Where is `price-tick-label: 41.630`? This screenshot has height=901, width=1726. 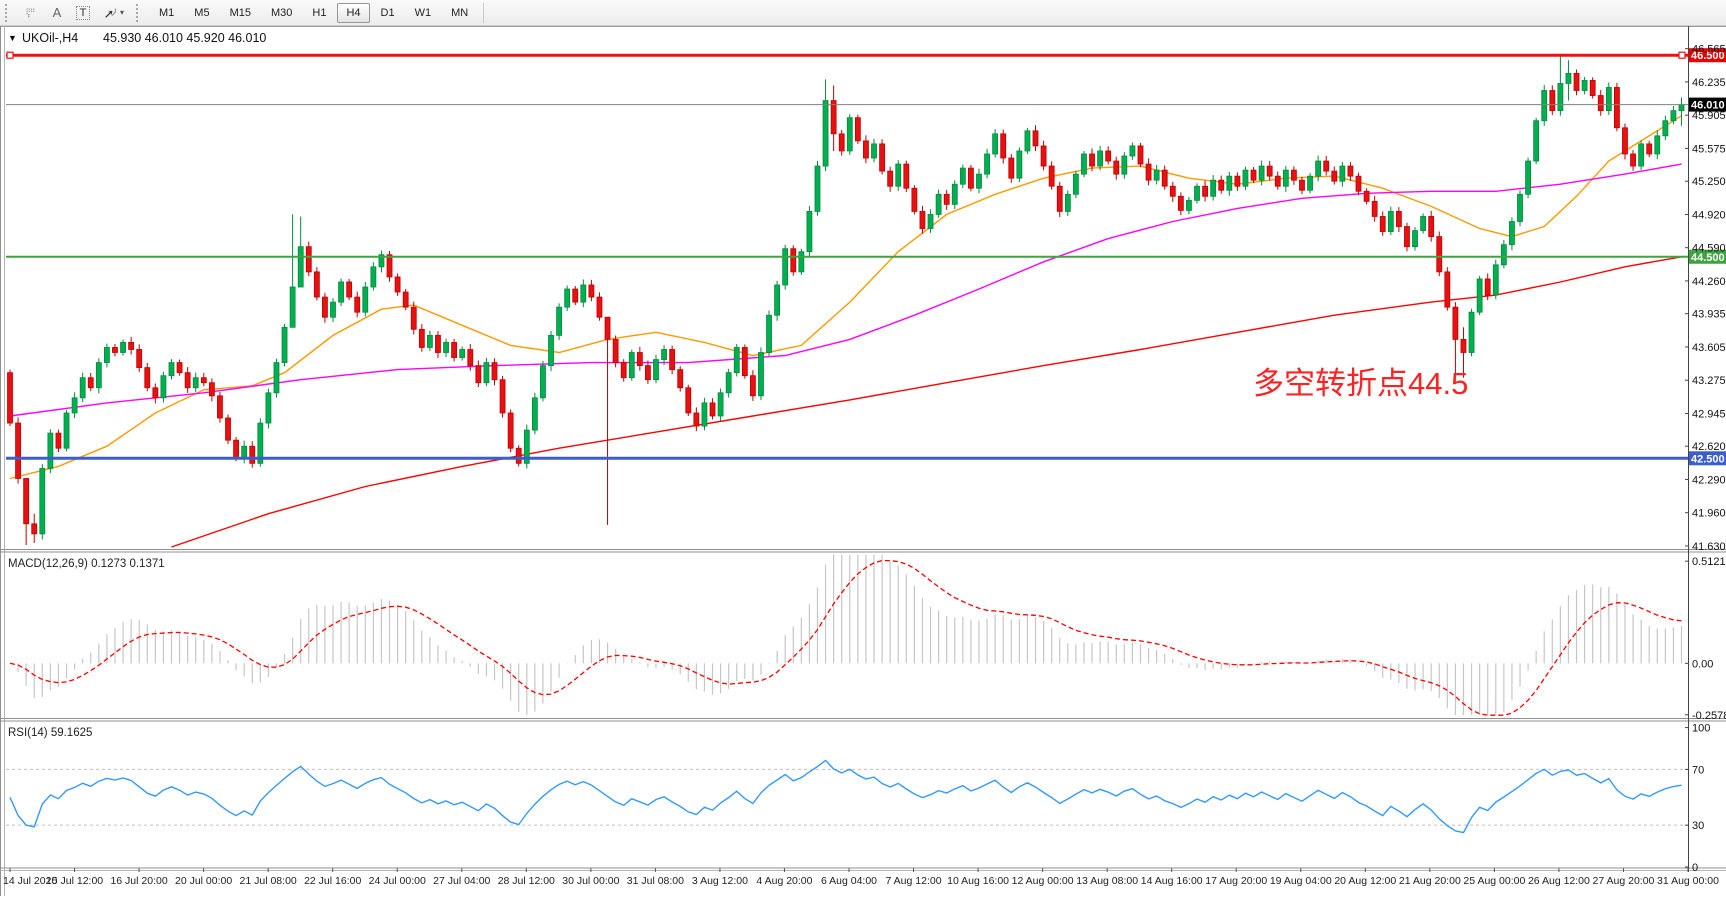 price-tick-label: 41.630 is located at coordinates (1709, 547).